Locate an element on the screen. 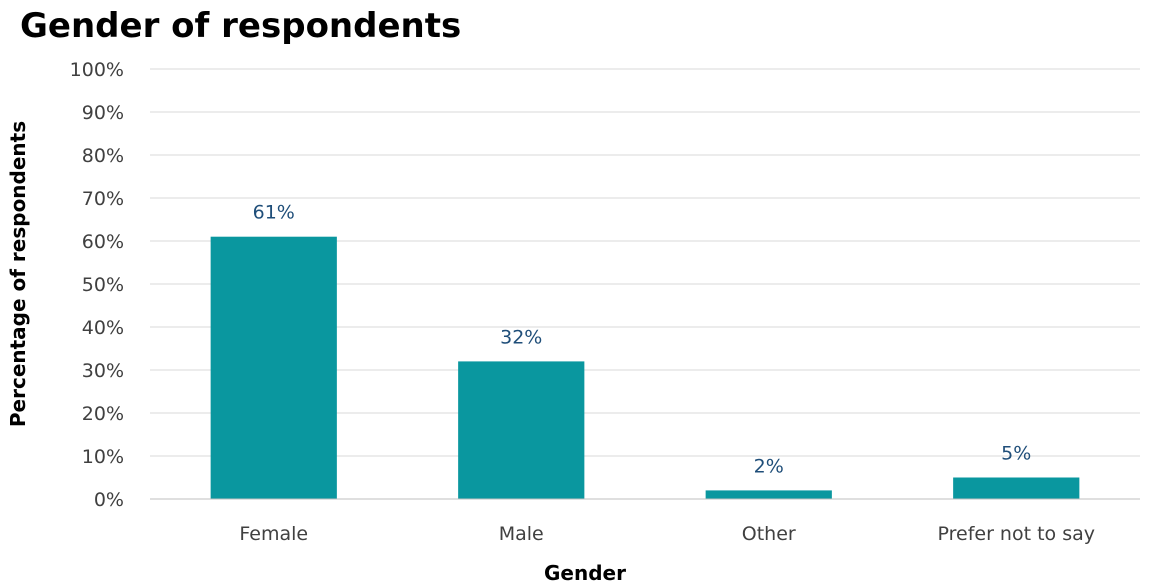 The image size is (1153, 587). y-tick-label: 60% is located at coordinates (103, 242).